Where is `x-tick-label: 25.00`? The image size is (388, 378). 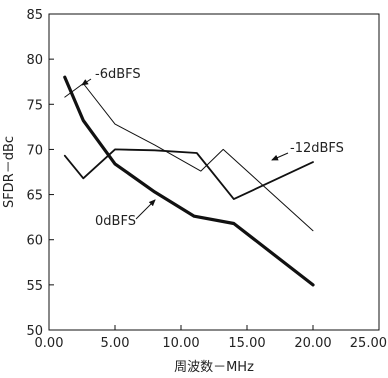 x-tick-label: 25.00 is located at coordinates (368, 343).